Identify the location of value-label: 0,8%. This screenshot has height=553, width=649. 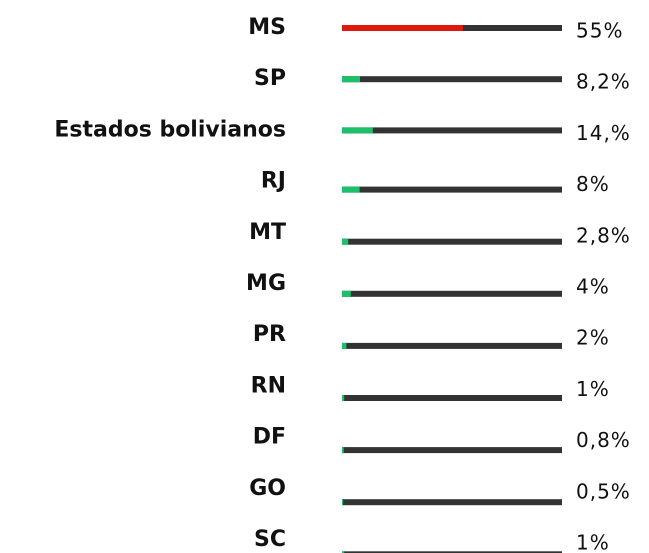
(603, 440).